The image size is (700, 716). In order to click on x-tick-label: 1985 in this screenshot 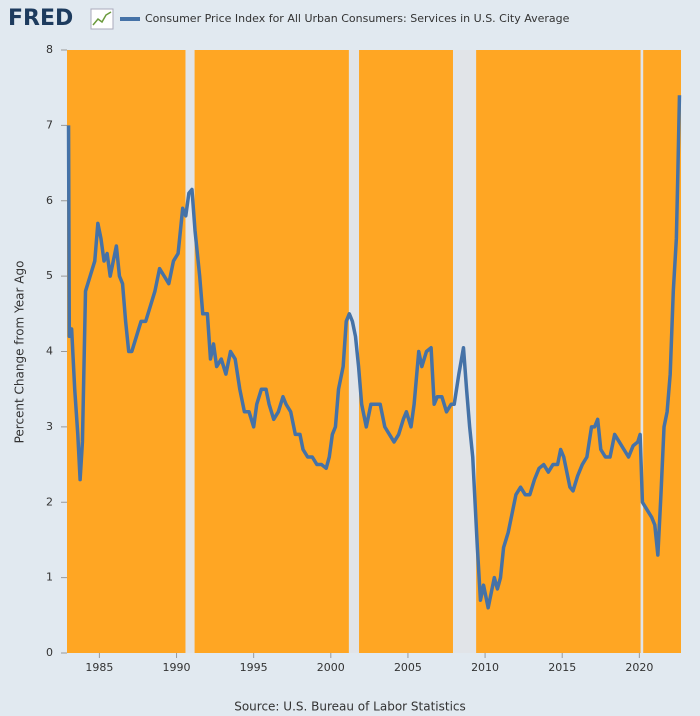, I will do `click(99, 667)`.